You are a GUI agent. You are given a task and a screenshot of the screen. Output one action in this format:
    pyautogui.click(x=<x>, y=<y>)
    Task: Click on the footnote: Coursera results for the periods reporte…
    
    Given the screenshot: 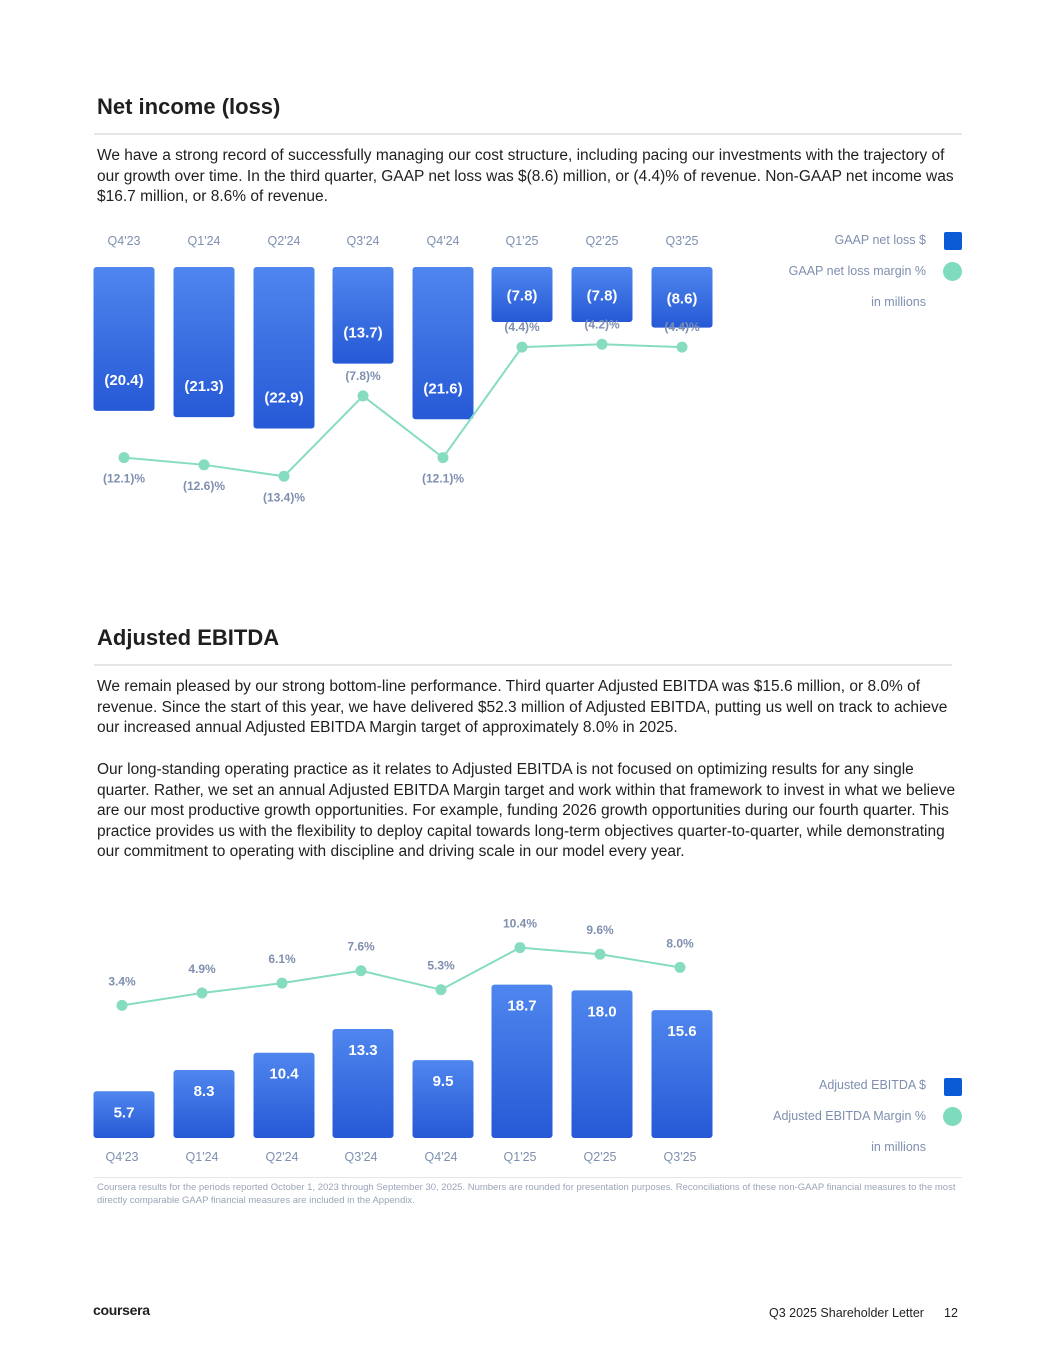 What is the action you would take?
    pyautogui.click(x=526, y=1194)
    